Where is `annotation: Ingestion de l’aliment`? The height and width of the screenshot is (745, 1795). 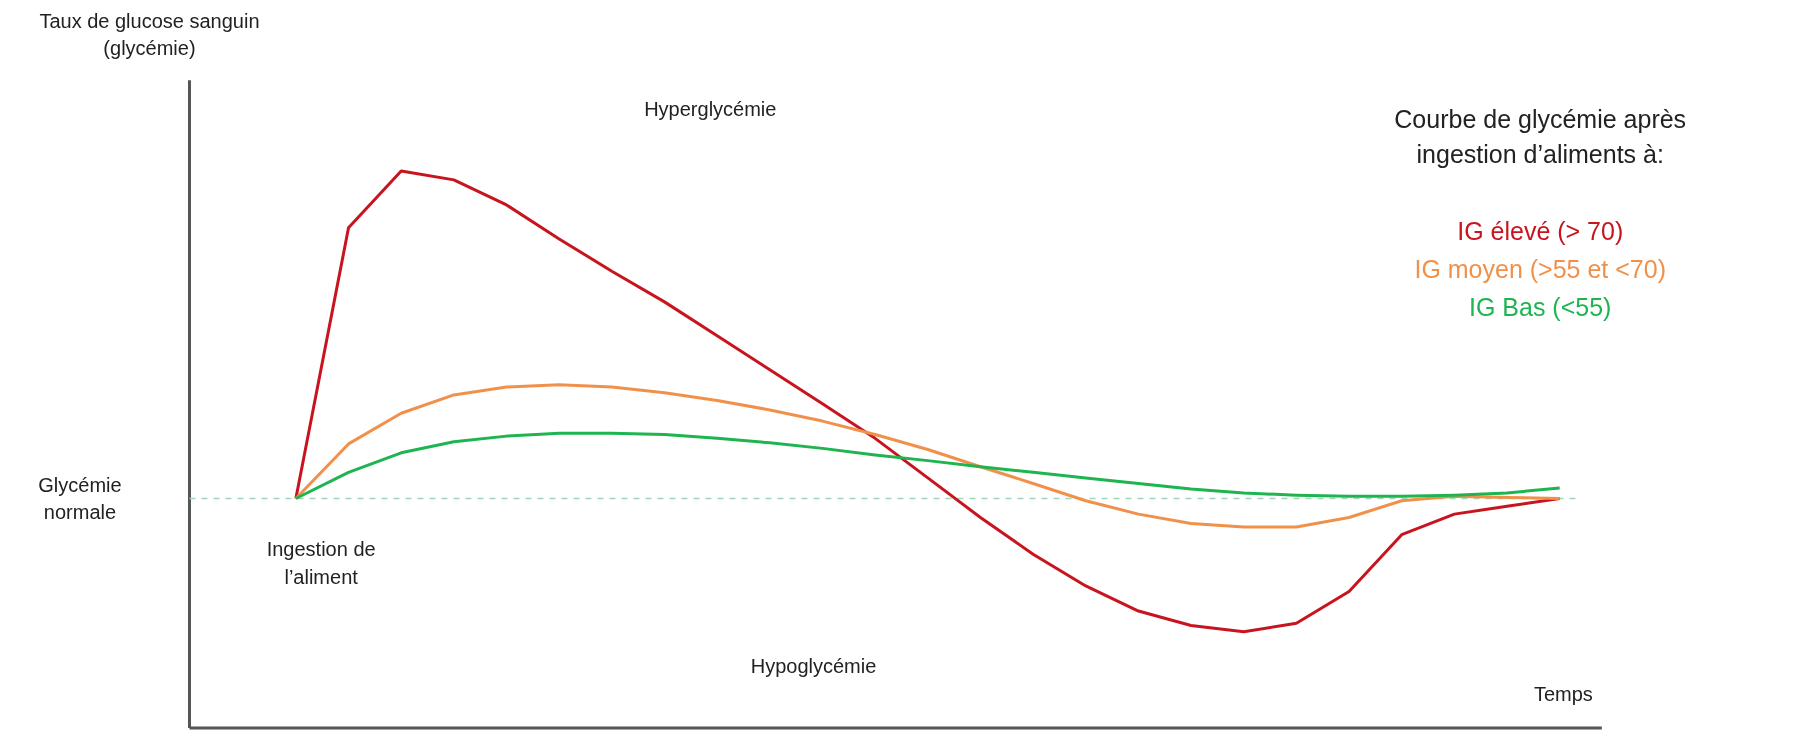 annotation: Ingestion de l’aliment is located at coordinates (321, 563).